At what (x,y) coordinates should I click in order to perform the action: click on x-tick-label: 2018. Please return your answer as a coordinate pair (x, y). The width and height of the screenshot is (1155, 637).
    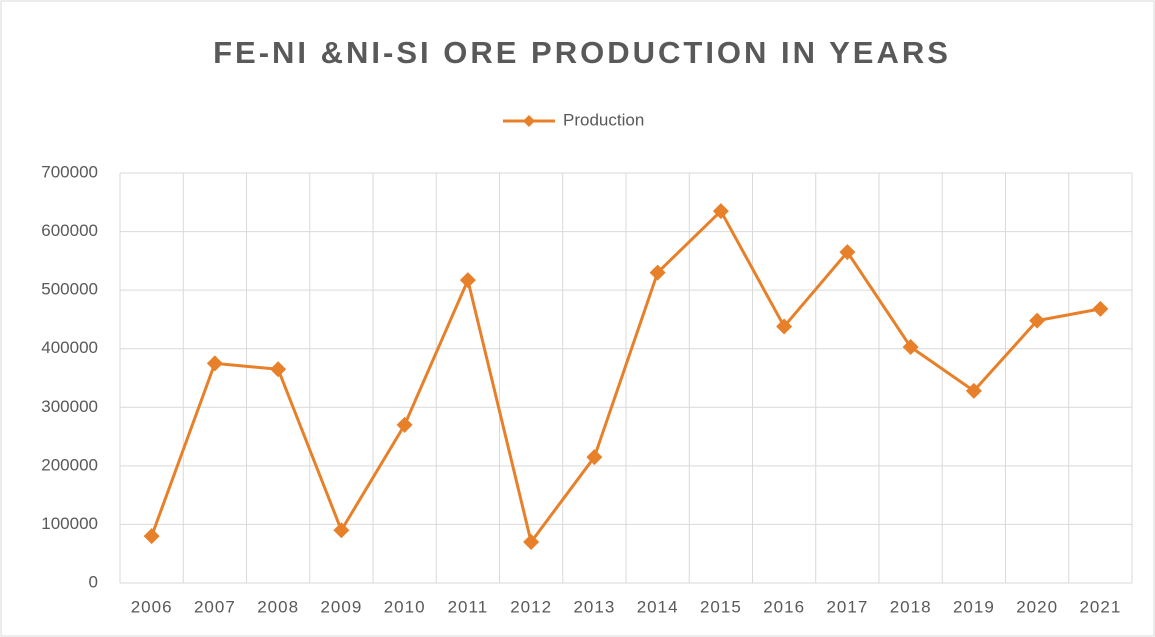
    Looking at the image, I should click on (911, 606).